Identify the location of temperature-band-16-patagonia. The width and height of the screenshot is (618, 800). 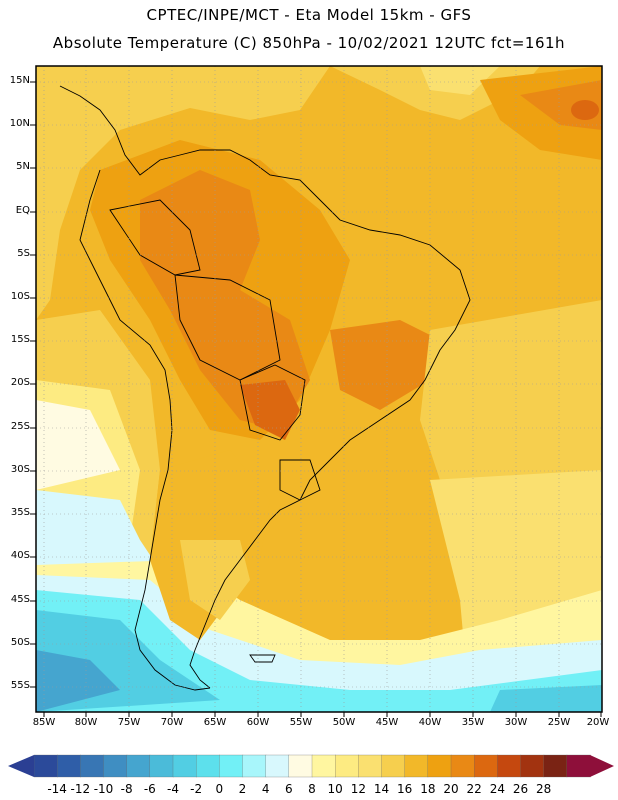
(215, 580).